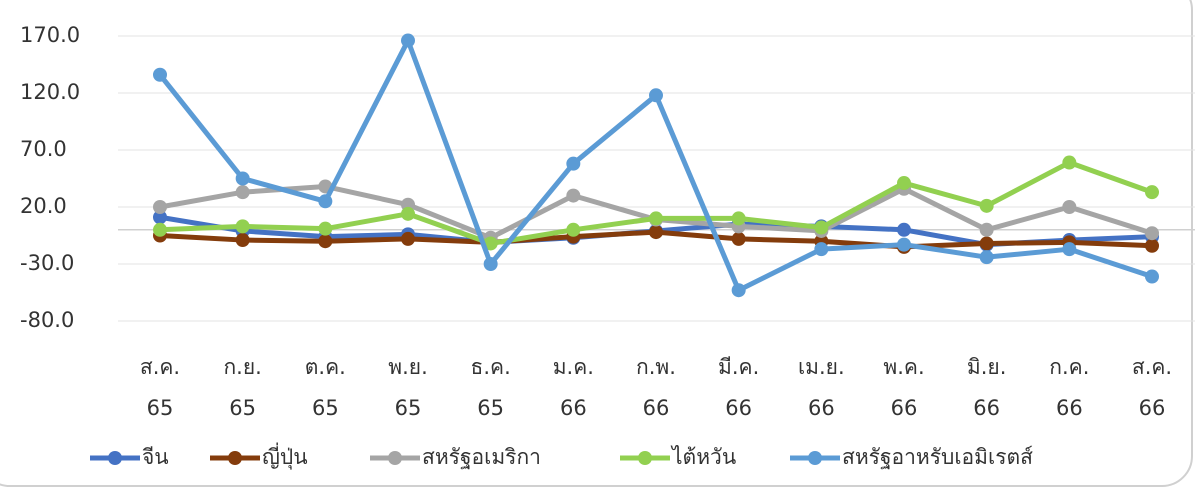 The width and height of the screenshot is (1195, 493). Describe the element at coordinates (242, 367) in the screenshot. I see `x-tick-label: ก.ย.` at that location.